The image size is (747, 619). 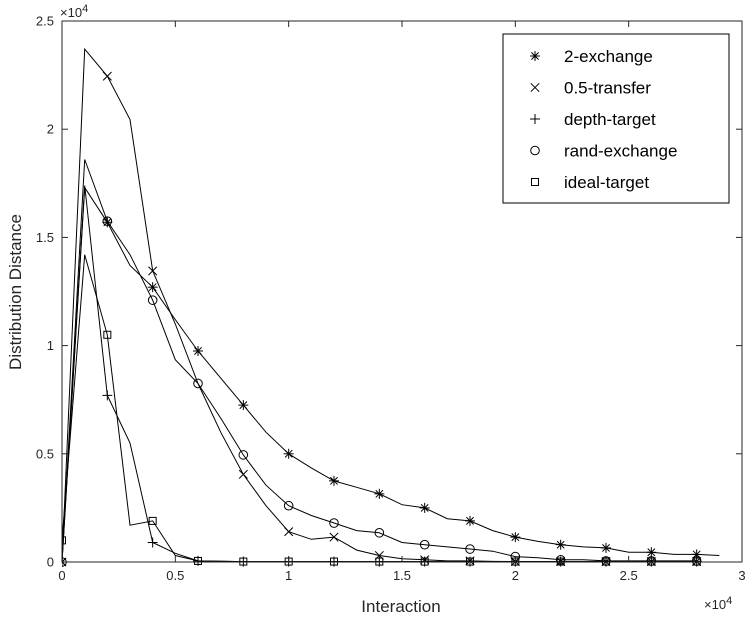 I want to click on legend-item: 0.5-transfer, so click(x=590, y=88).